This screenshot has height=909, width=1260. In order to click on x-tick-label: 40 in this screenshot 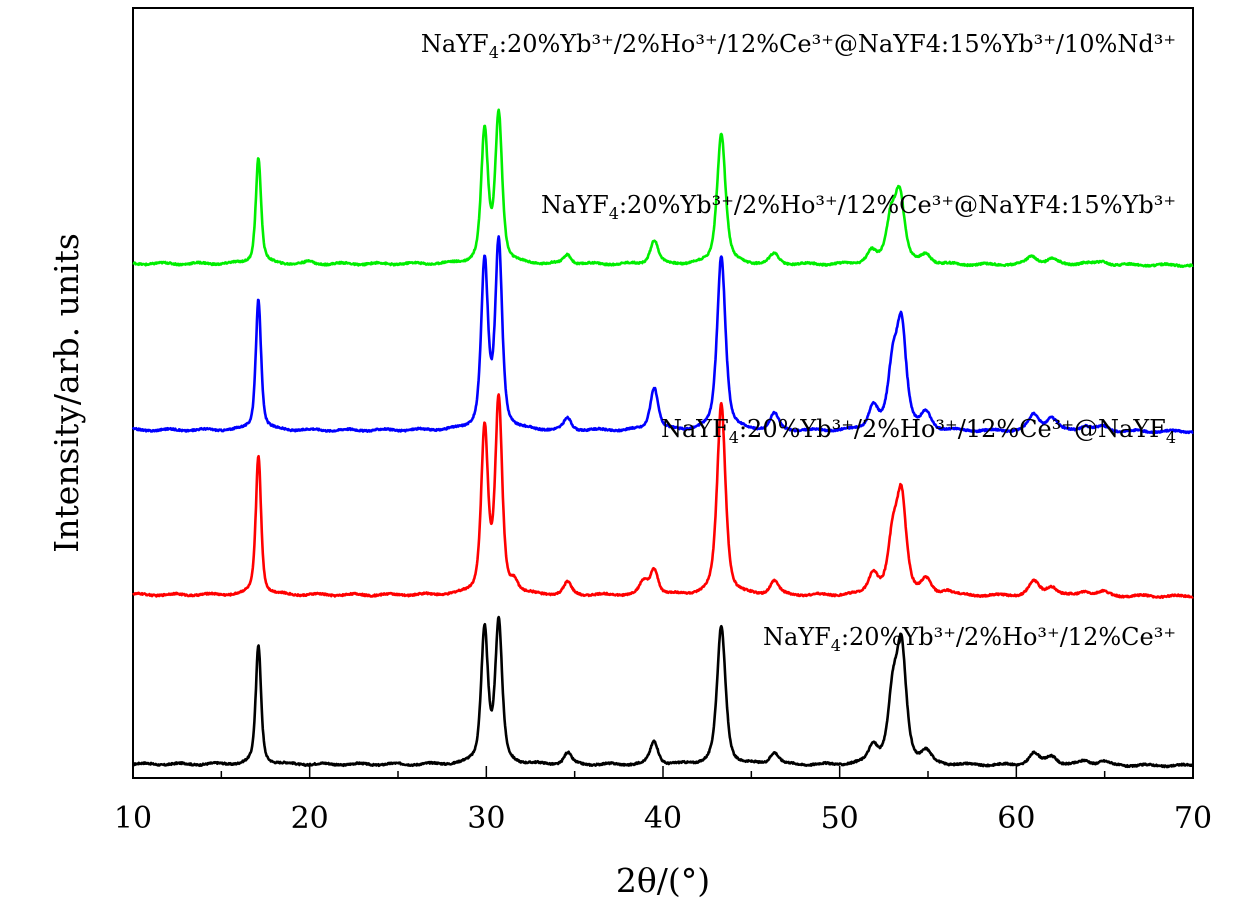, I will do `click(663, 818)`.